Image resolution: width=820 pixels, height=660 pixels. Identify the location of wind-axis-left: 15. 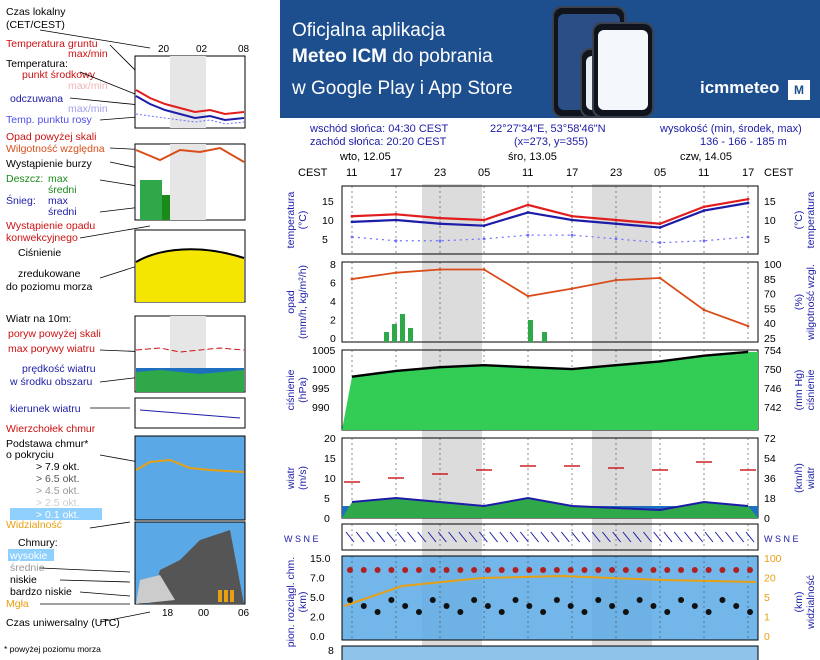
(330, 459).